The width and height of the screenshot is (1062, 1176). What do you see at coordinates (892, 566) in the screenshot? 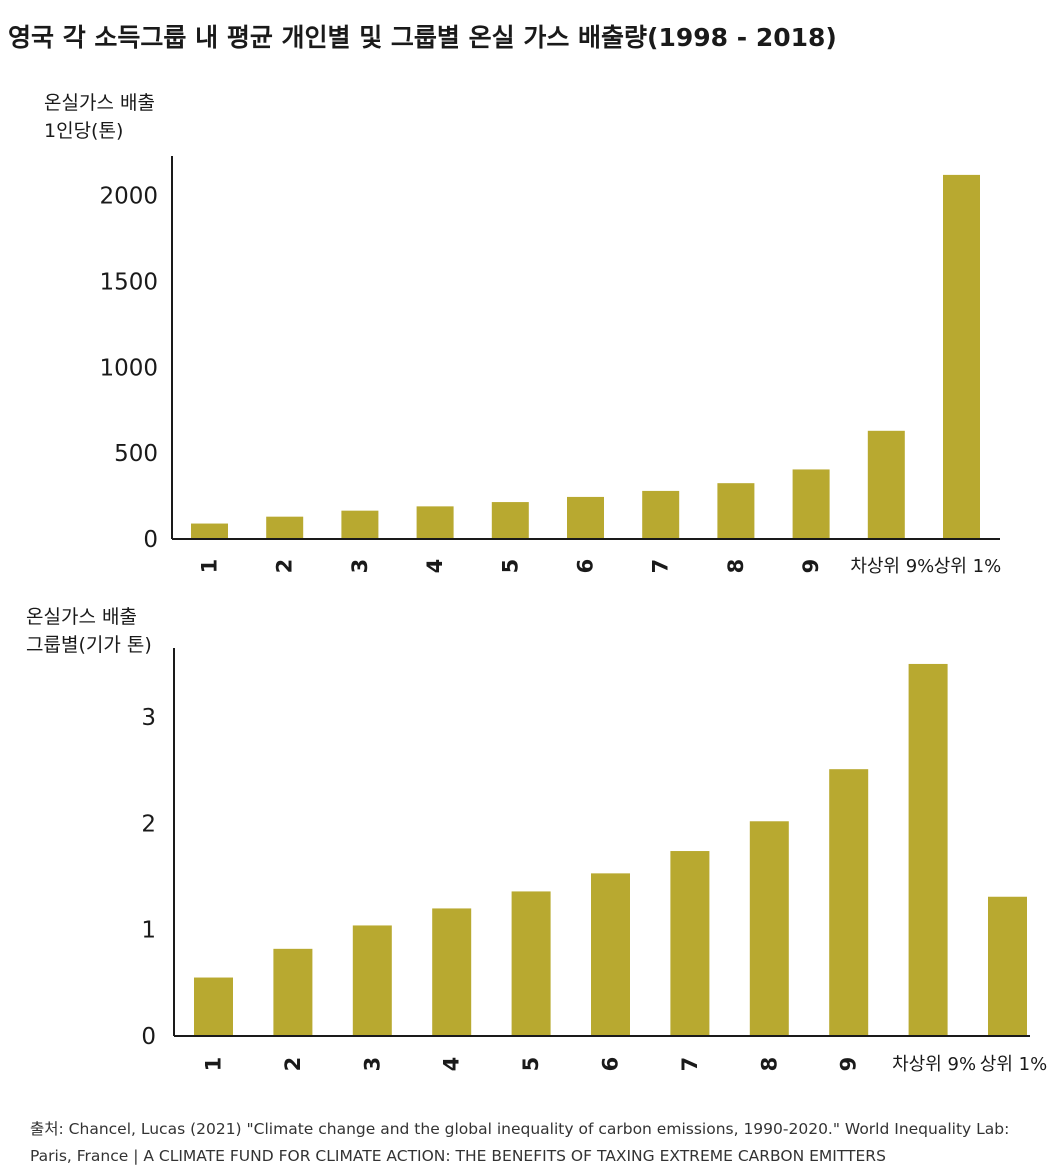
I see `chart1-x-tick-10: 차상위 9%` at bounding box center [892, 566].